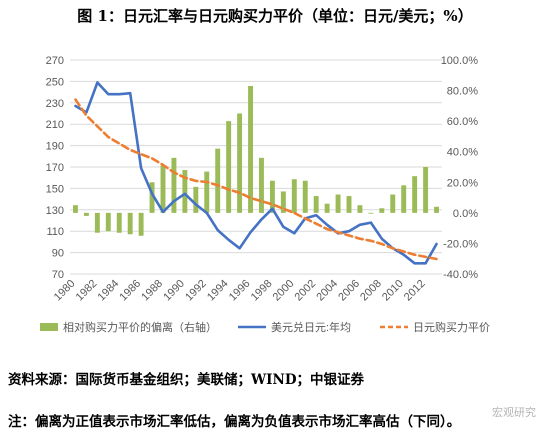 This screenshot has width=550, height=439. Describe the element at coordinates (55, 189) in the screenshot. I see `left-tick-label: 150` at that location.